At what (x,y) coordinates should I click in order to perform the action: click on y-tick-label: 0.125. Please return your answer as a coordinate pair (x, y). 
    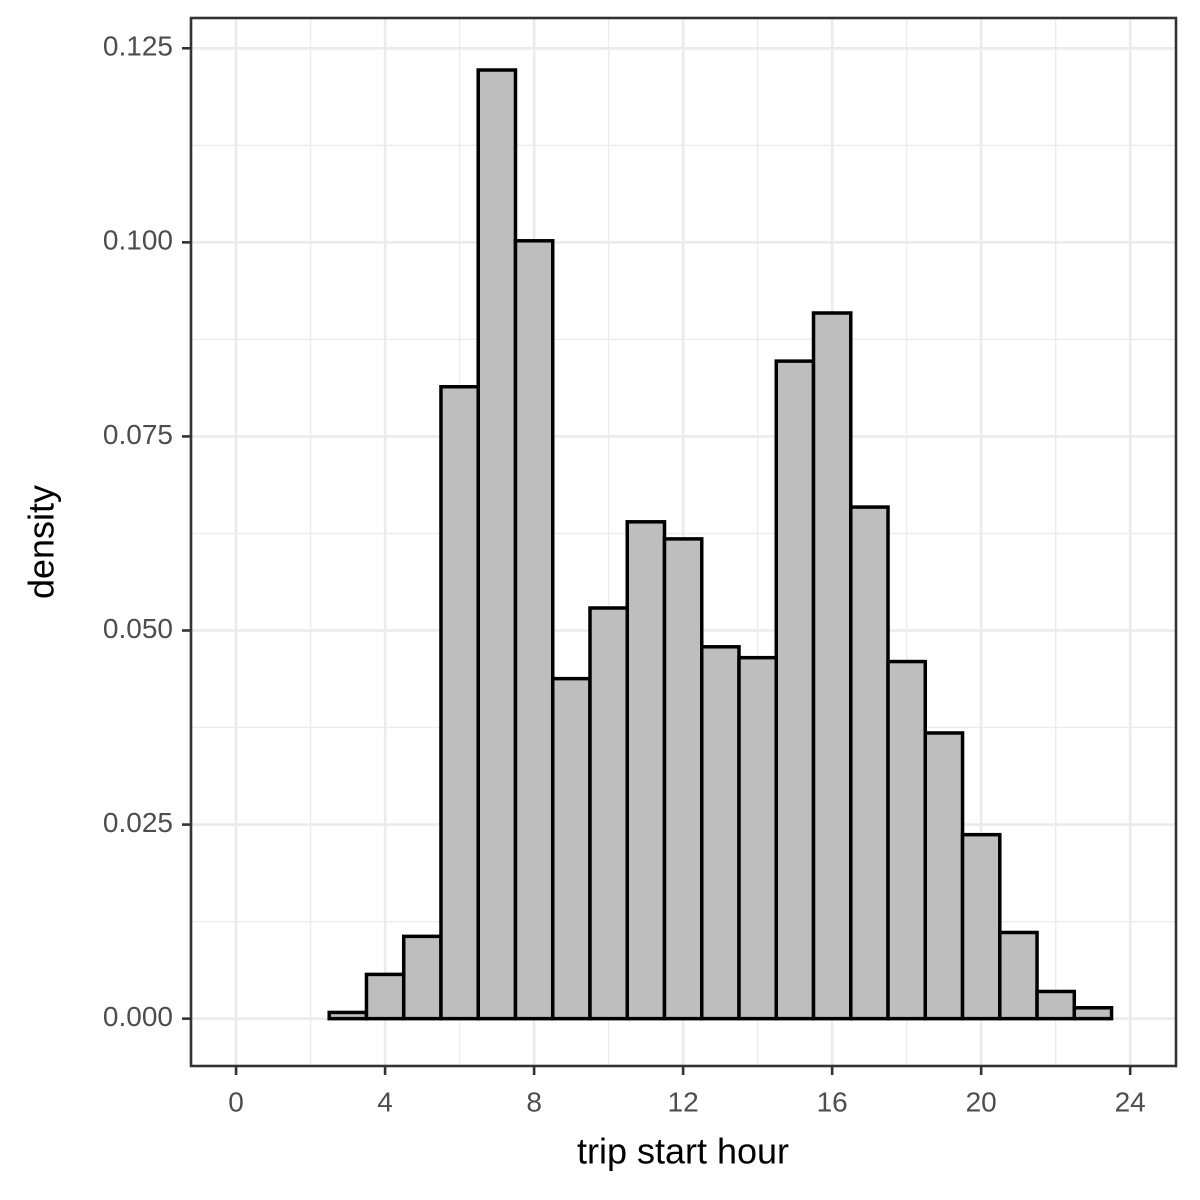
    Looking at the image, I should click on (138, 46).